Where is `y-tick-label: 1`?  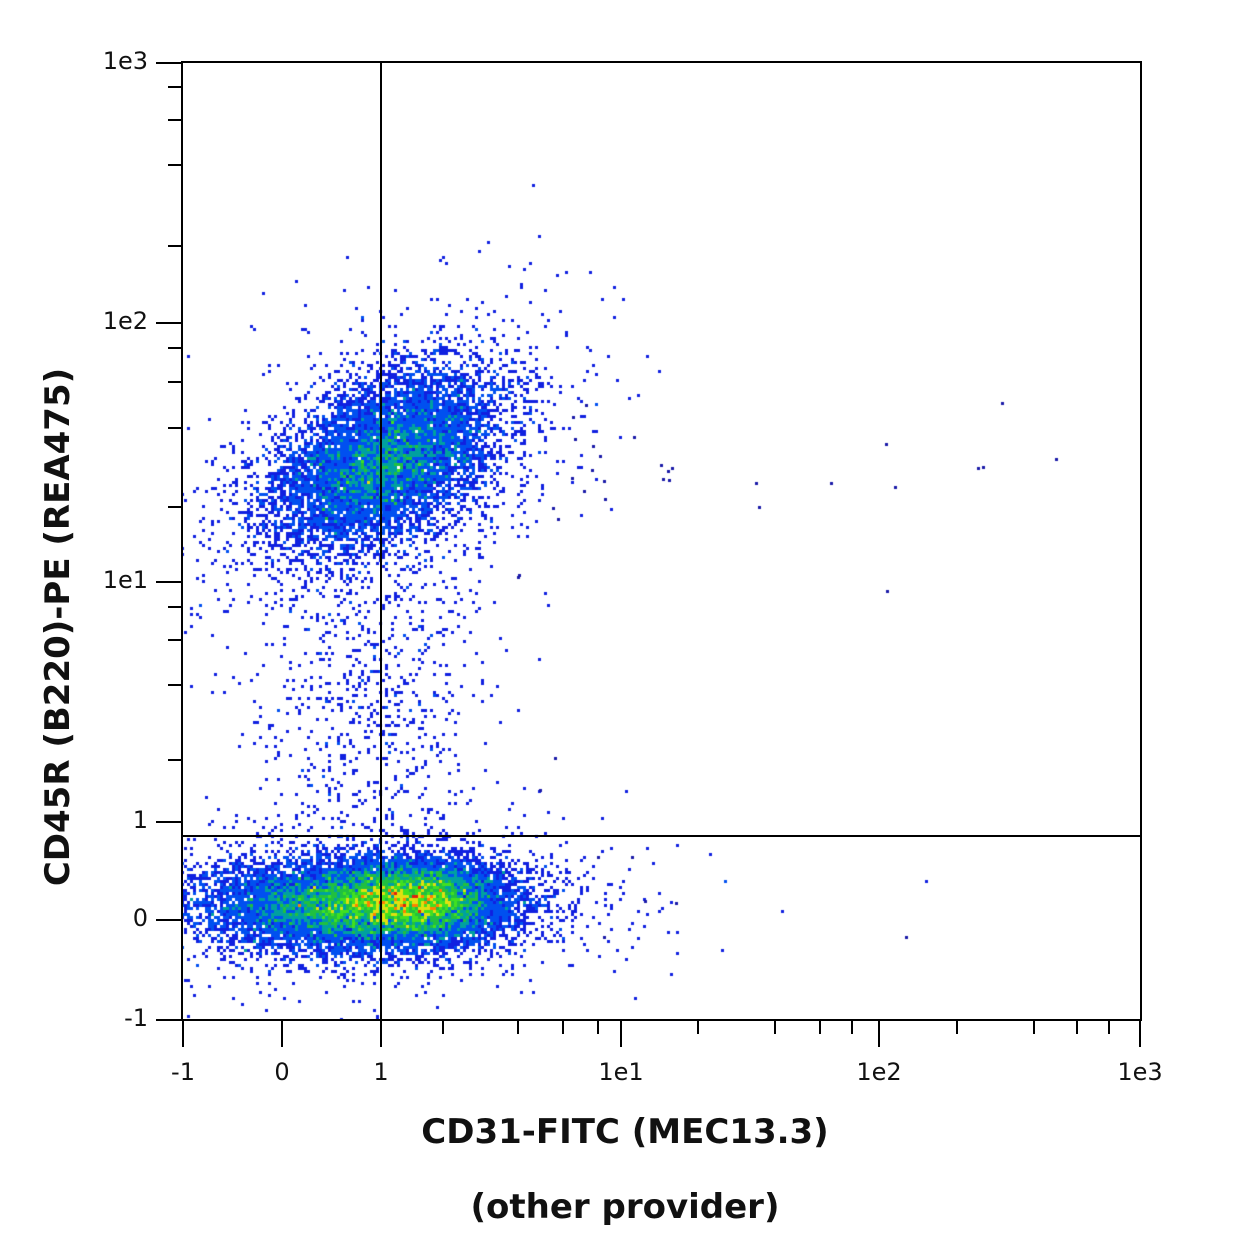 y-tick-label: 1 is located at coordinates (140, 820).